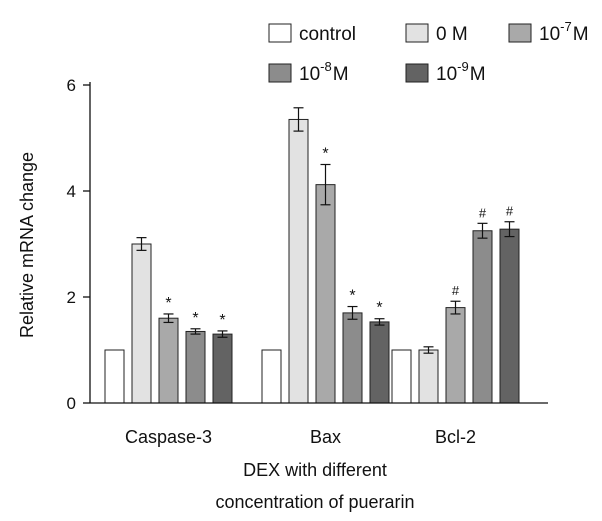  What do you see at coordinates (71, 191) in the screenshot?
I see `y-tick-label: 4` at bounding box center [71, 191].